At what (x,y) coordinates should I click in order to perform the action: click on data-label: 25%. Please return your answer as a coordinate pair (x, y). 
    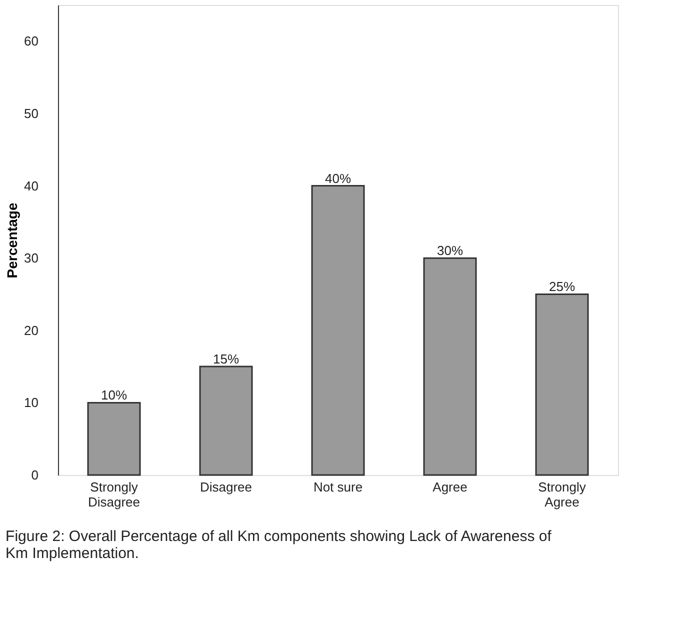
    Looking at the image, I should click on (562, 286).